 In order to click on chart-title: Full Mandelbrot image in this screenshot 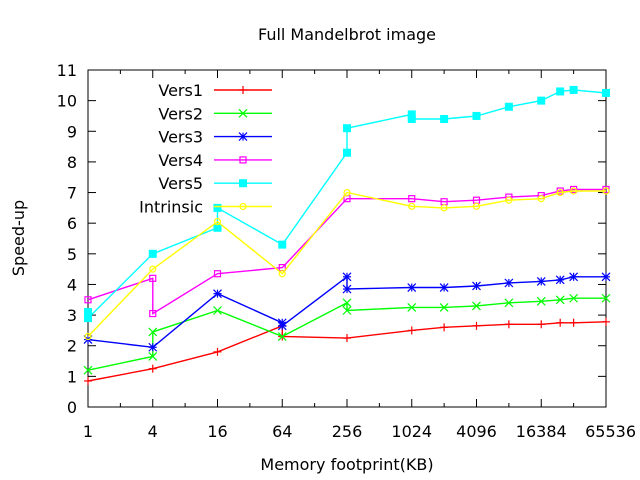, I will do `click(347, 34)`.